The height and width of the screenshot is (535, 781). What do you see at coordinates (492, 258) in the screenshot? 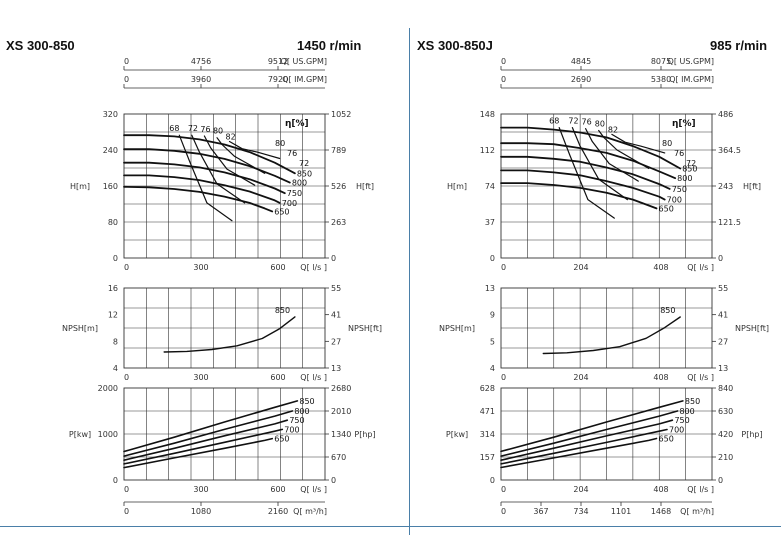
I see `right-head-ytick-label: 0` at bounding box center [492, 258].